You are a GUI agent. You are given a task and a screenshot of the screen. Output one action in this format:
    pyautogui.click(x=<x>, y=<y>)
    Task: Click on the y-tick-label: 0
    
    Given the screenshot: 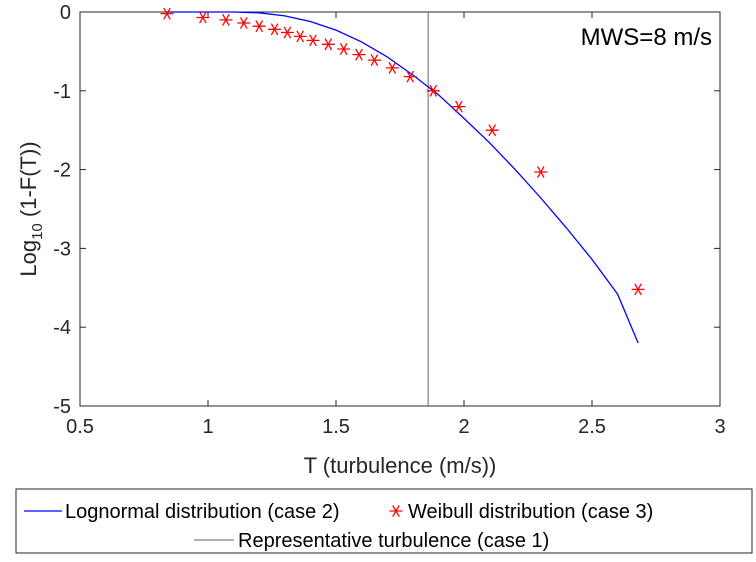 What is the action you would take?
    pyautogui.click(x=65, y=13)
    